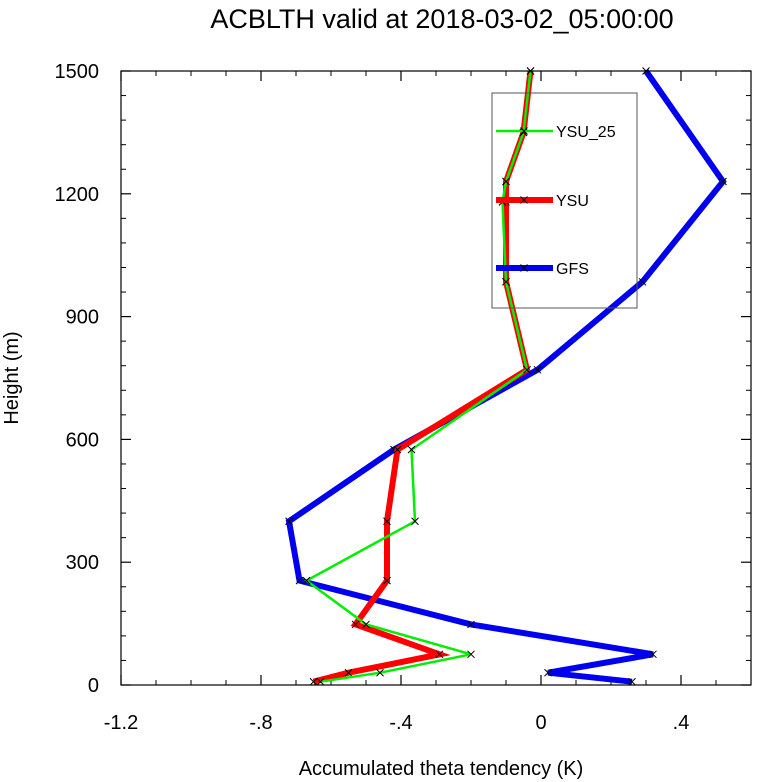 Image resolution: width=766 pixels, height=782 pixels. What do you see at coordinates (441, 19) in the screenshot?
I see `chart-title: ACBLTH valid at 2018-03-02_05:00:00` at bounding box center [441, 19].